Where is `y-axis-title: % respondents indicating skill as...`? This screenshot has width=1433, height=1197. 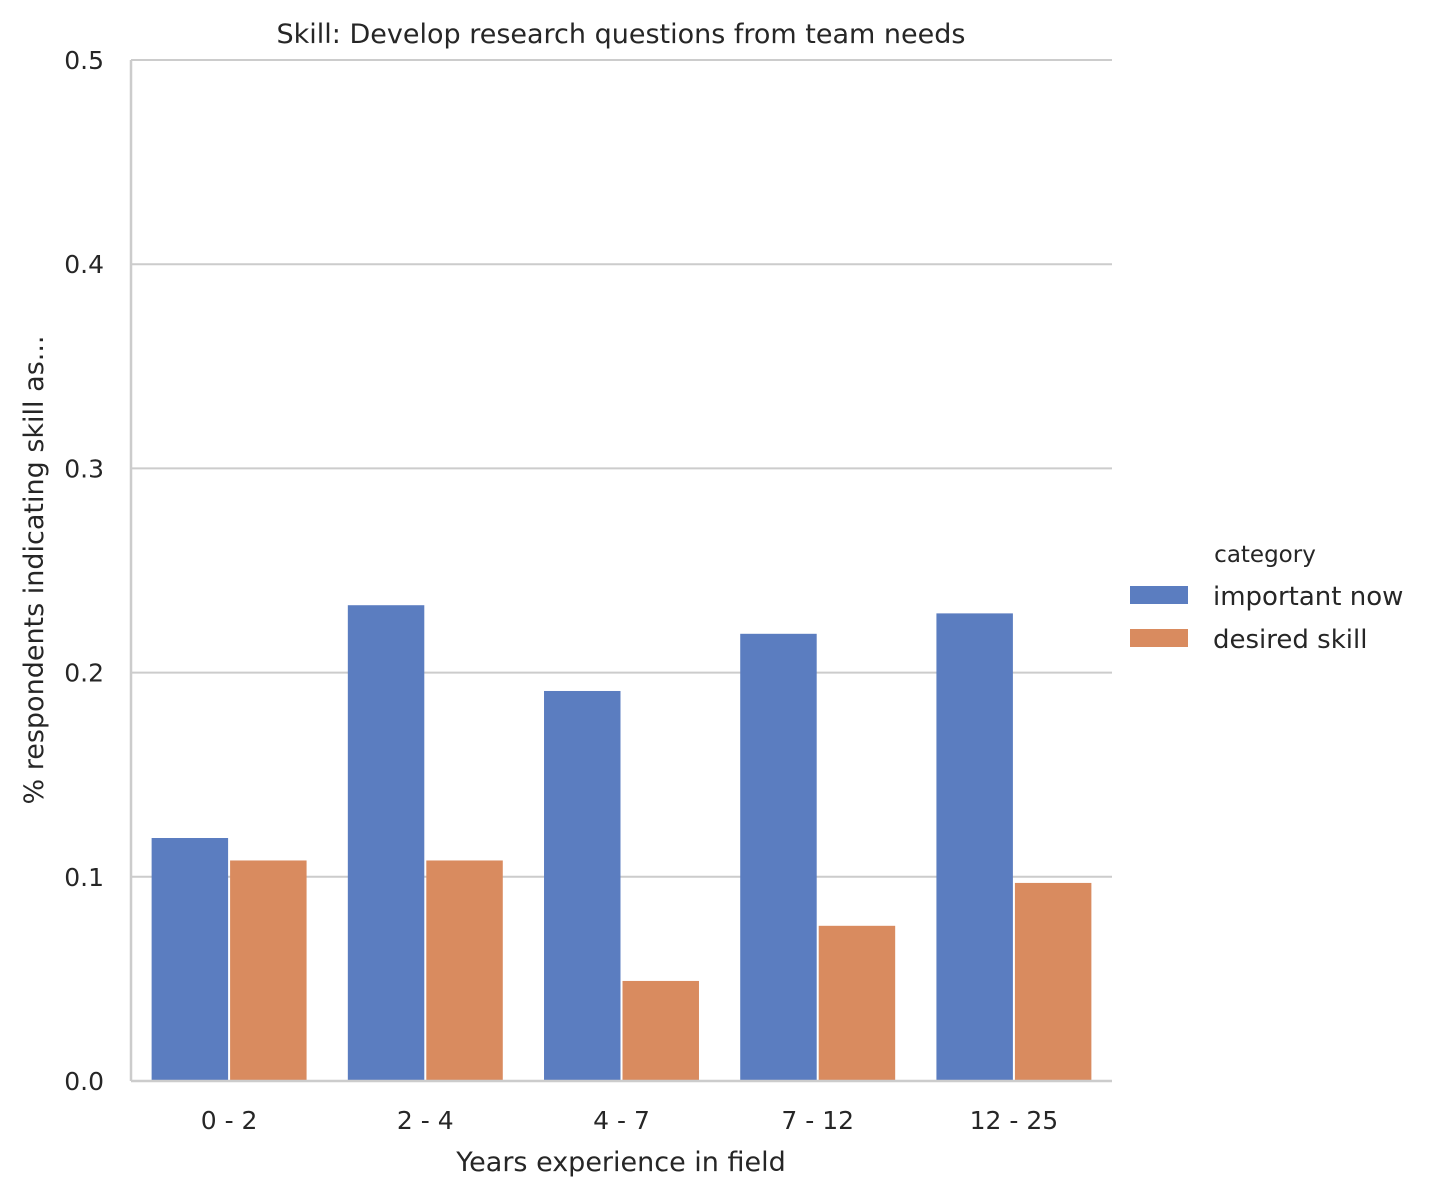 y-axis-title: % respondents indicating skill as... is located at coordinates (34, 569).